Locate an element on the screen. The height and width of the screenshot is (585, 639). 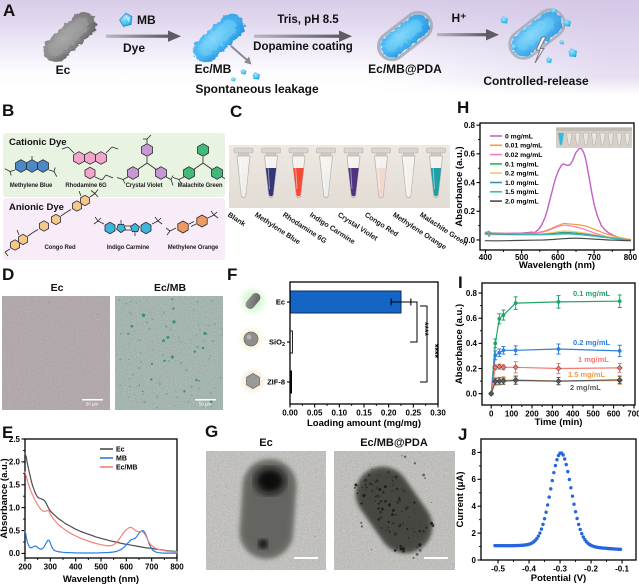
svg-text: Ec/MB is located at coordinates (126, 467).